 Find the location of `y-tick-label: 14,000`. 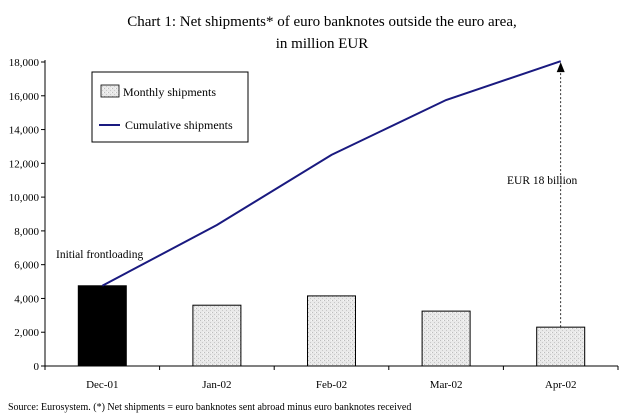

y-tick-label: 14,000 is located at coordinates (24, 131).